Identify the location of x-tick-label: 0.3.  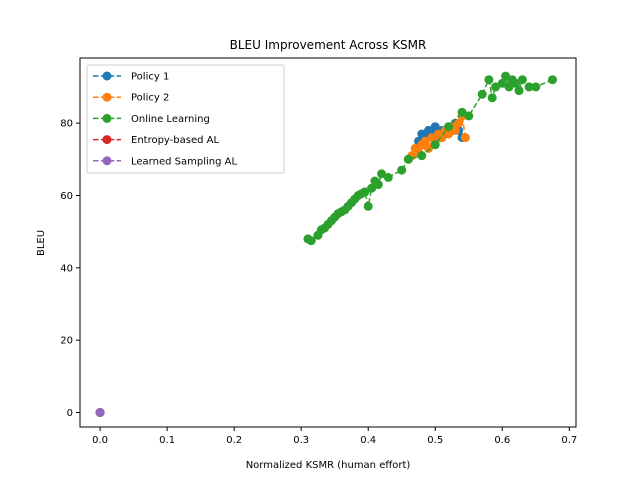
(301, 440).